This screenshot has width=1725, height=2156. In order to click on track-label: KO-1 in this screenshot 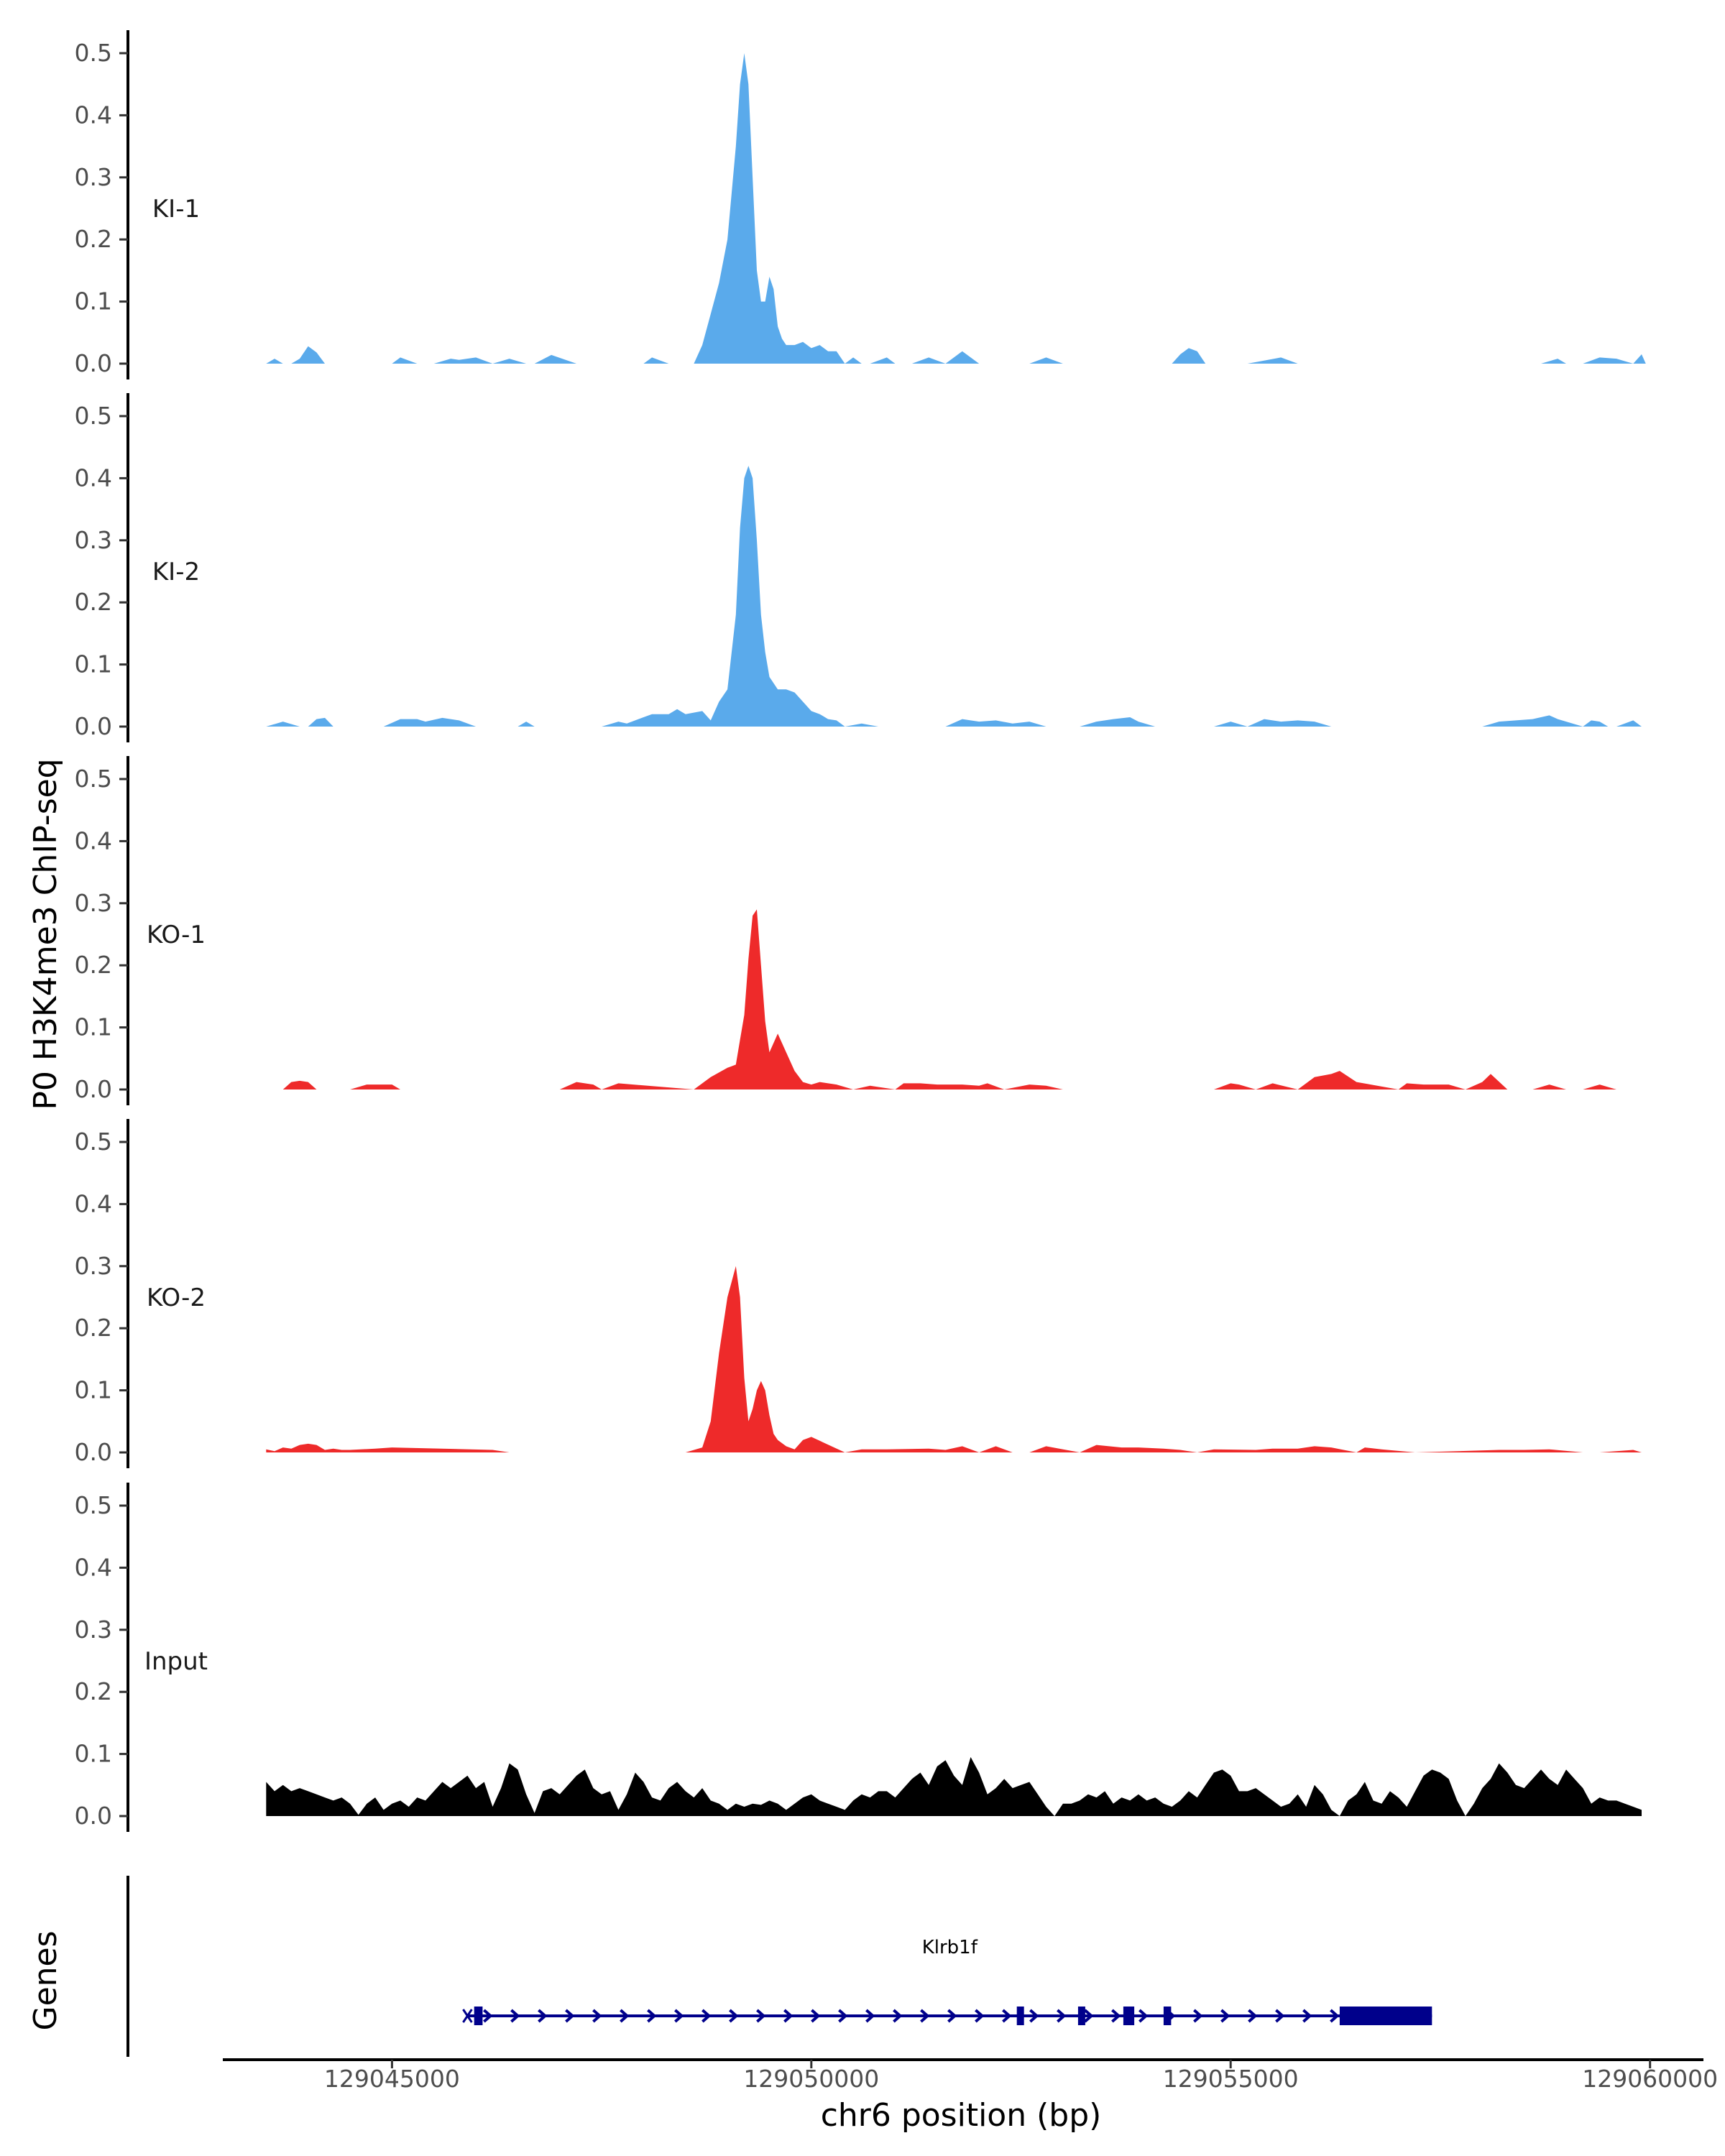, I will do `click(176, 935)`.